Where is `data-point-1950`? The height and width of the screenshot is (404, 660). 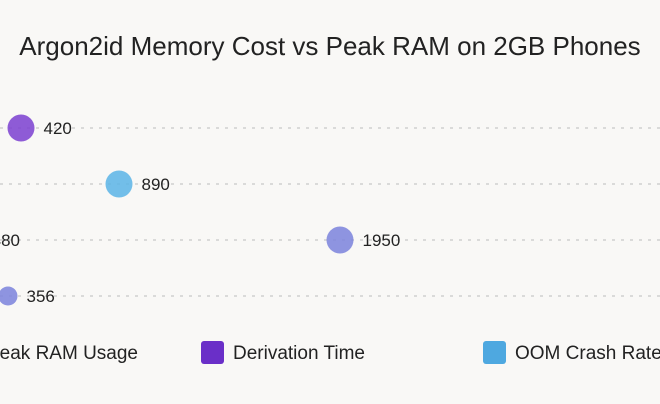 data-point-1950 is located at coordinates (340, 240).